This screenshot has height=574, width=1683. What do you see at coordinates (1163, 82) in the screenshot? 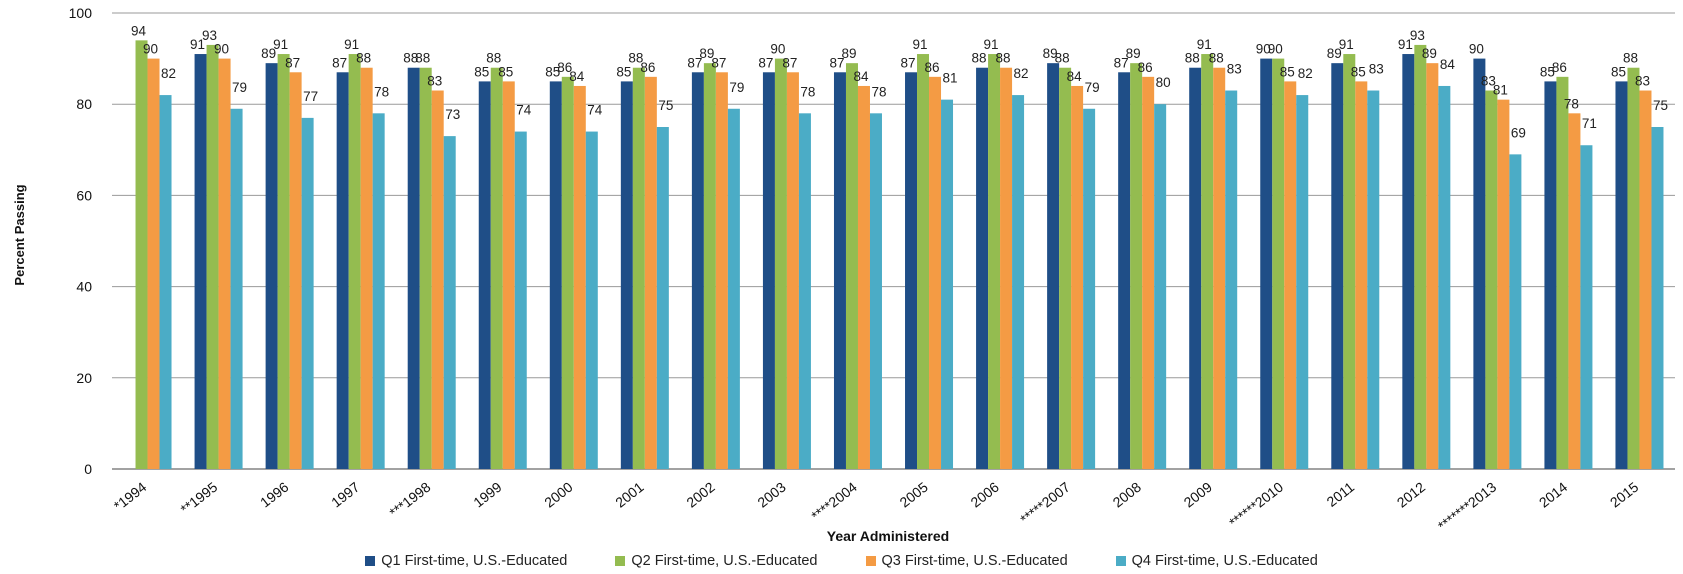
I see `data-label: 80` at bounding box center [1163, 82].